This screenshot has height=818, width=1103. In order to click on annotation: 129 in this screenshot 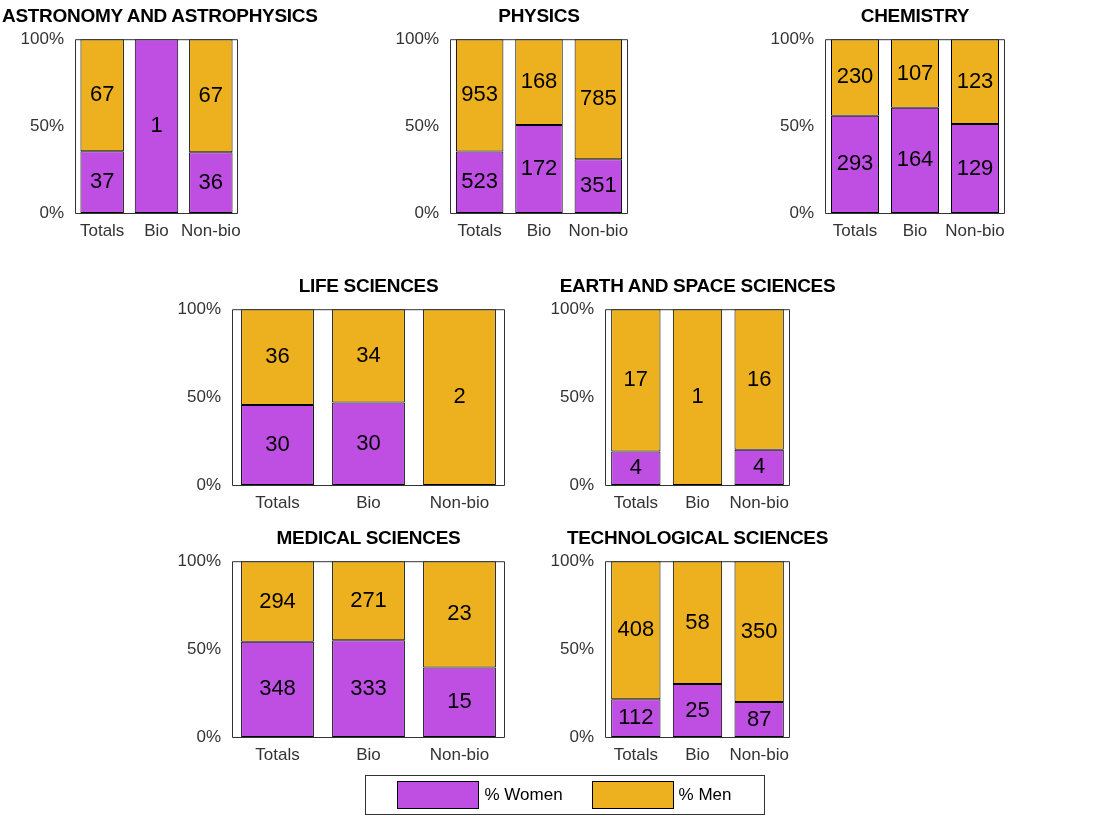, I will do `click(975, 167)`.